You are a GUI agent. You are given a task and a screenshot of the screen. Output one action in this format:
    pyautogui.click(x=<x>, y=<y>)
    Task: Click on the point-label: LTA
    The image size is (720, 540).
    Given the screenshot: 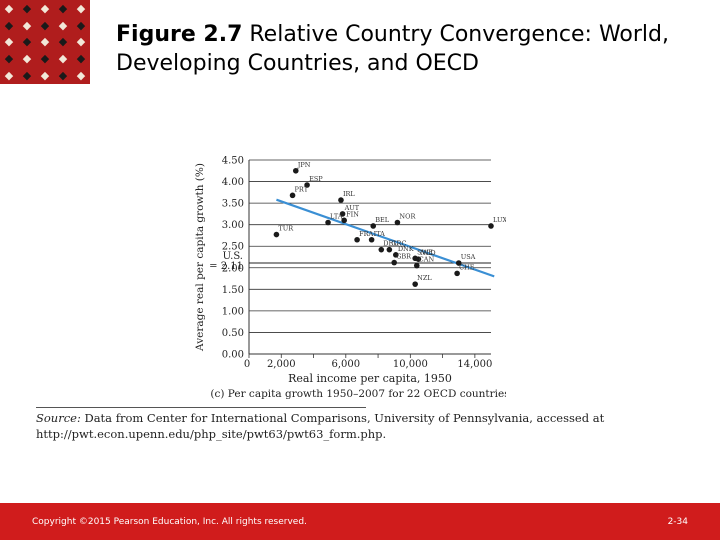 What is the action you would take?
    pyautogui.click(x=336, y=217)
    